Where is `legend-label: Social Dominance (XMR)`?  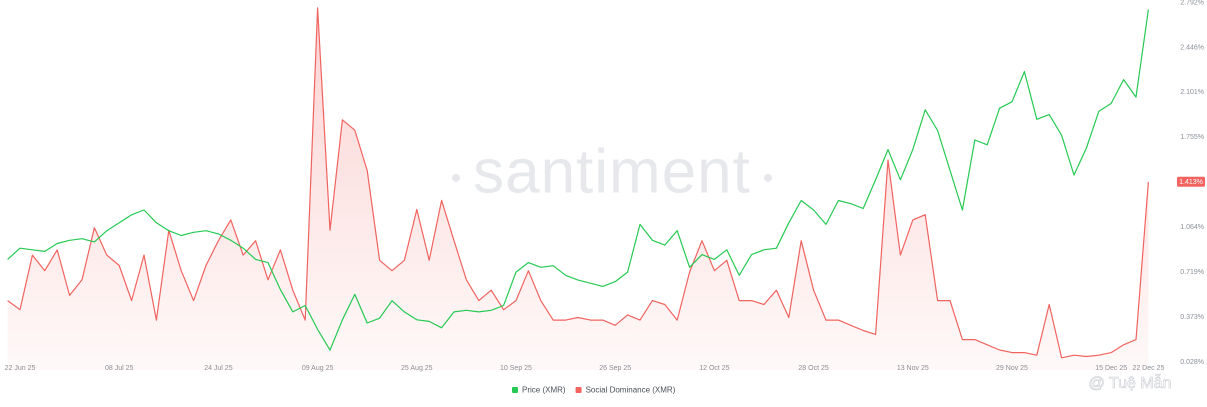
legend-label: Social Dominance (XMR) is located at coordinates (631, 390).